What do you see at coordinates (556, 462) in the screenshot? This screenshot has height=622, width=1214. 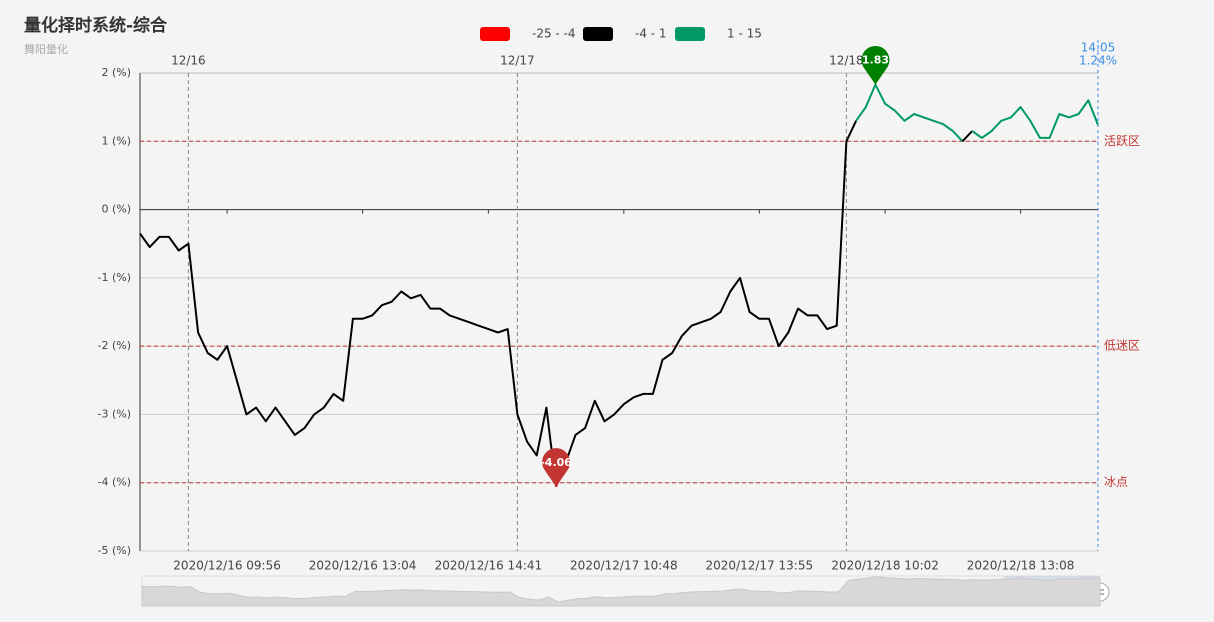 I see `pin-label: -4.06` at bounding box center [556, 462].